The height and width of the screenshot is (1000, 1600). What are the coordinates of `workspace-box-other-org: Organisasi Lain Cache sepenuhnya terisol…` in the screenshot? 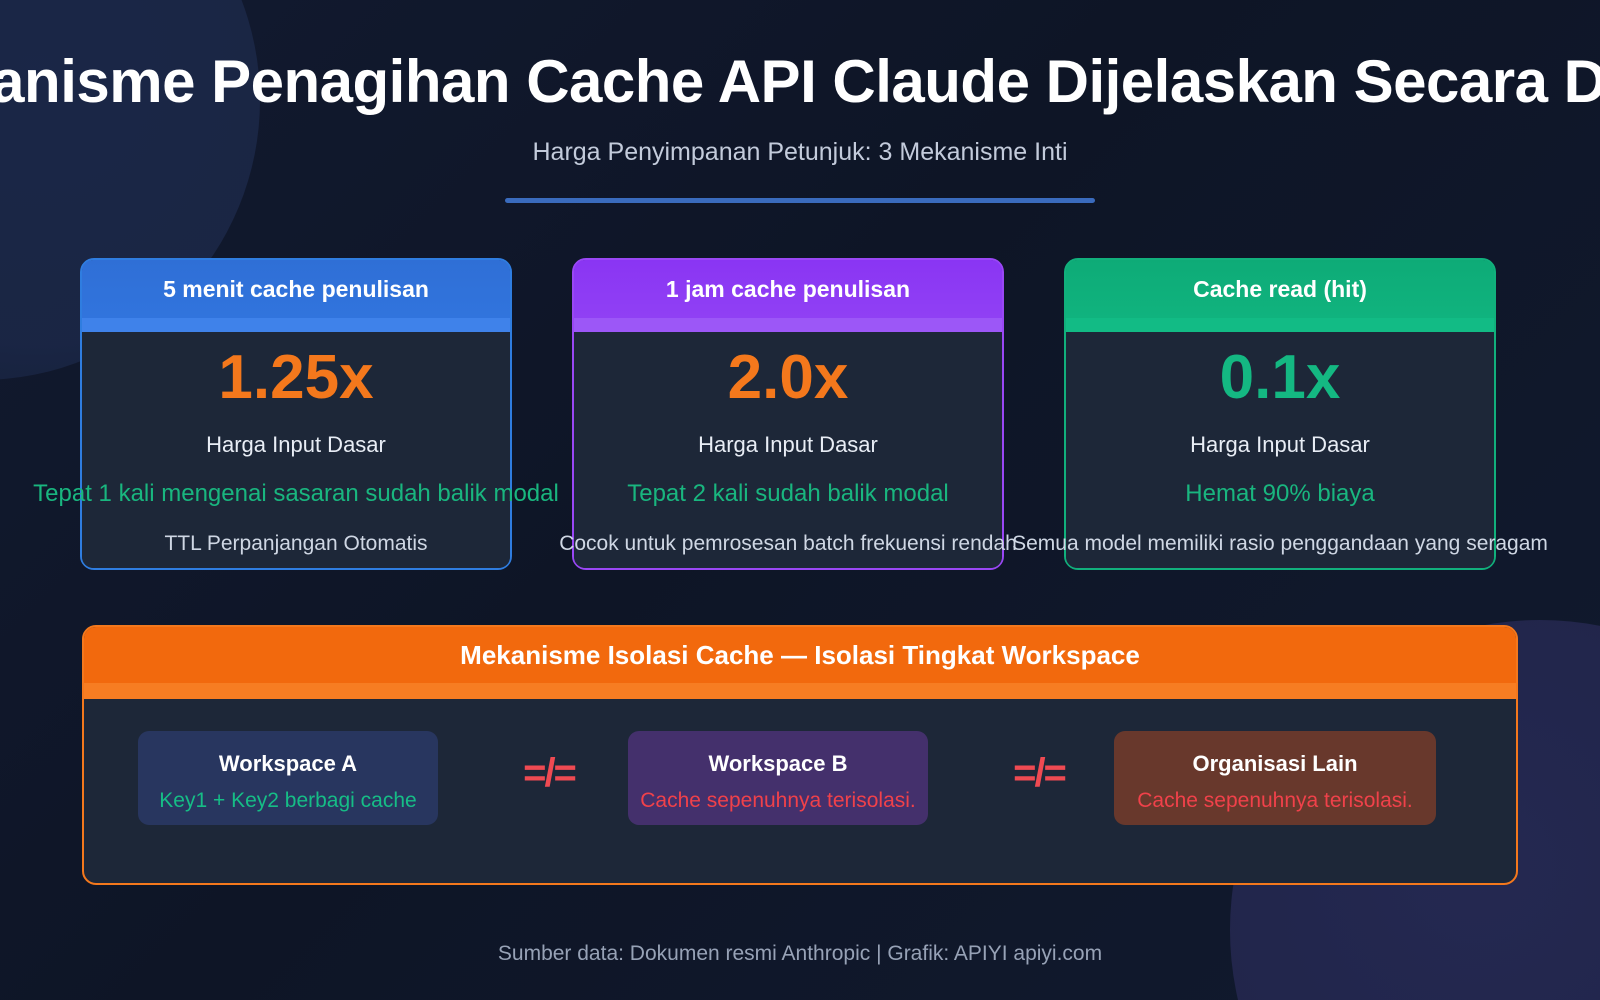 It's located at (1275, 778).